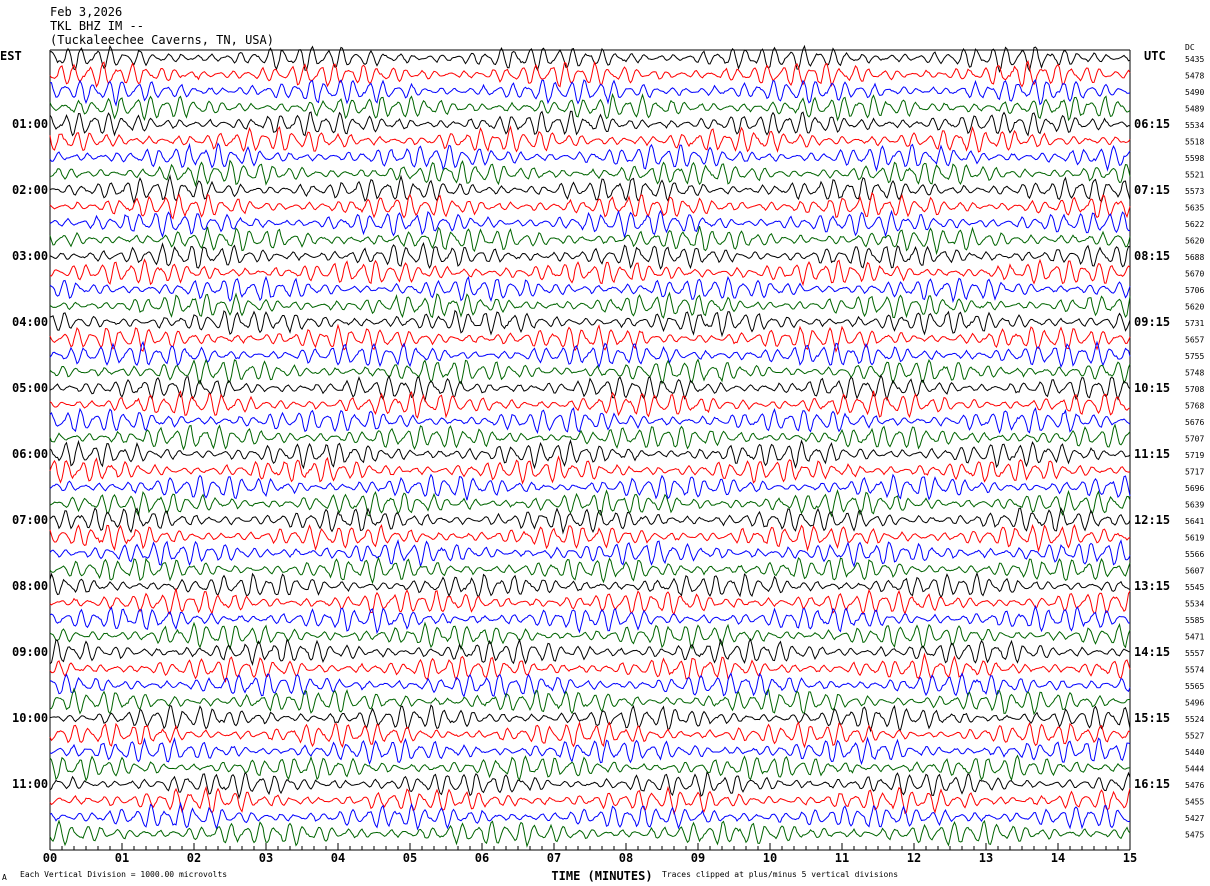 The width and height of the screenshot is (1210, 886). What do you see at coordinates (1194, 505) in the screenshot?
I see `dc-value-label: 5639` at bounding box center [1194, 505].